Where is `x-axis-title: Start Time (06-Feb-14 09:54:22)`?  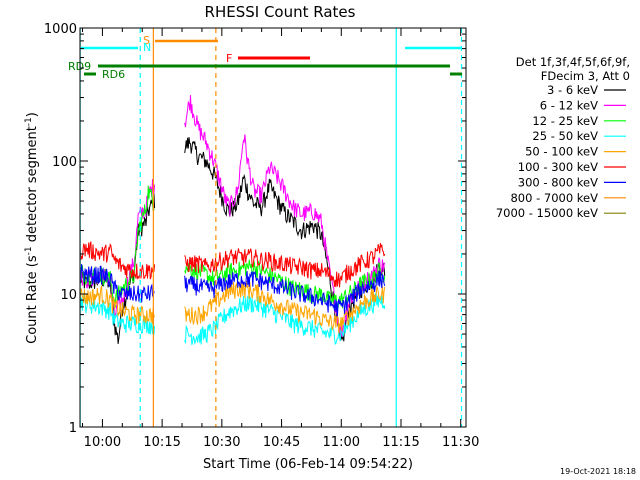
x-axis-title: Start Time (06-Feb-14 09:54:22) is located at coordinates (308, 464).